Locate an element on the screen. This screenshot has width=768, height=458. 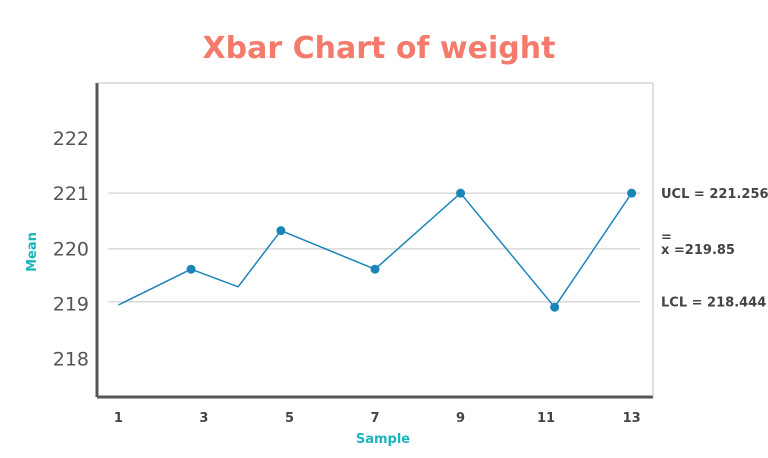
y-tick-label: 222 is located at coordinates (71, 139).